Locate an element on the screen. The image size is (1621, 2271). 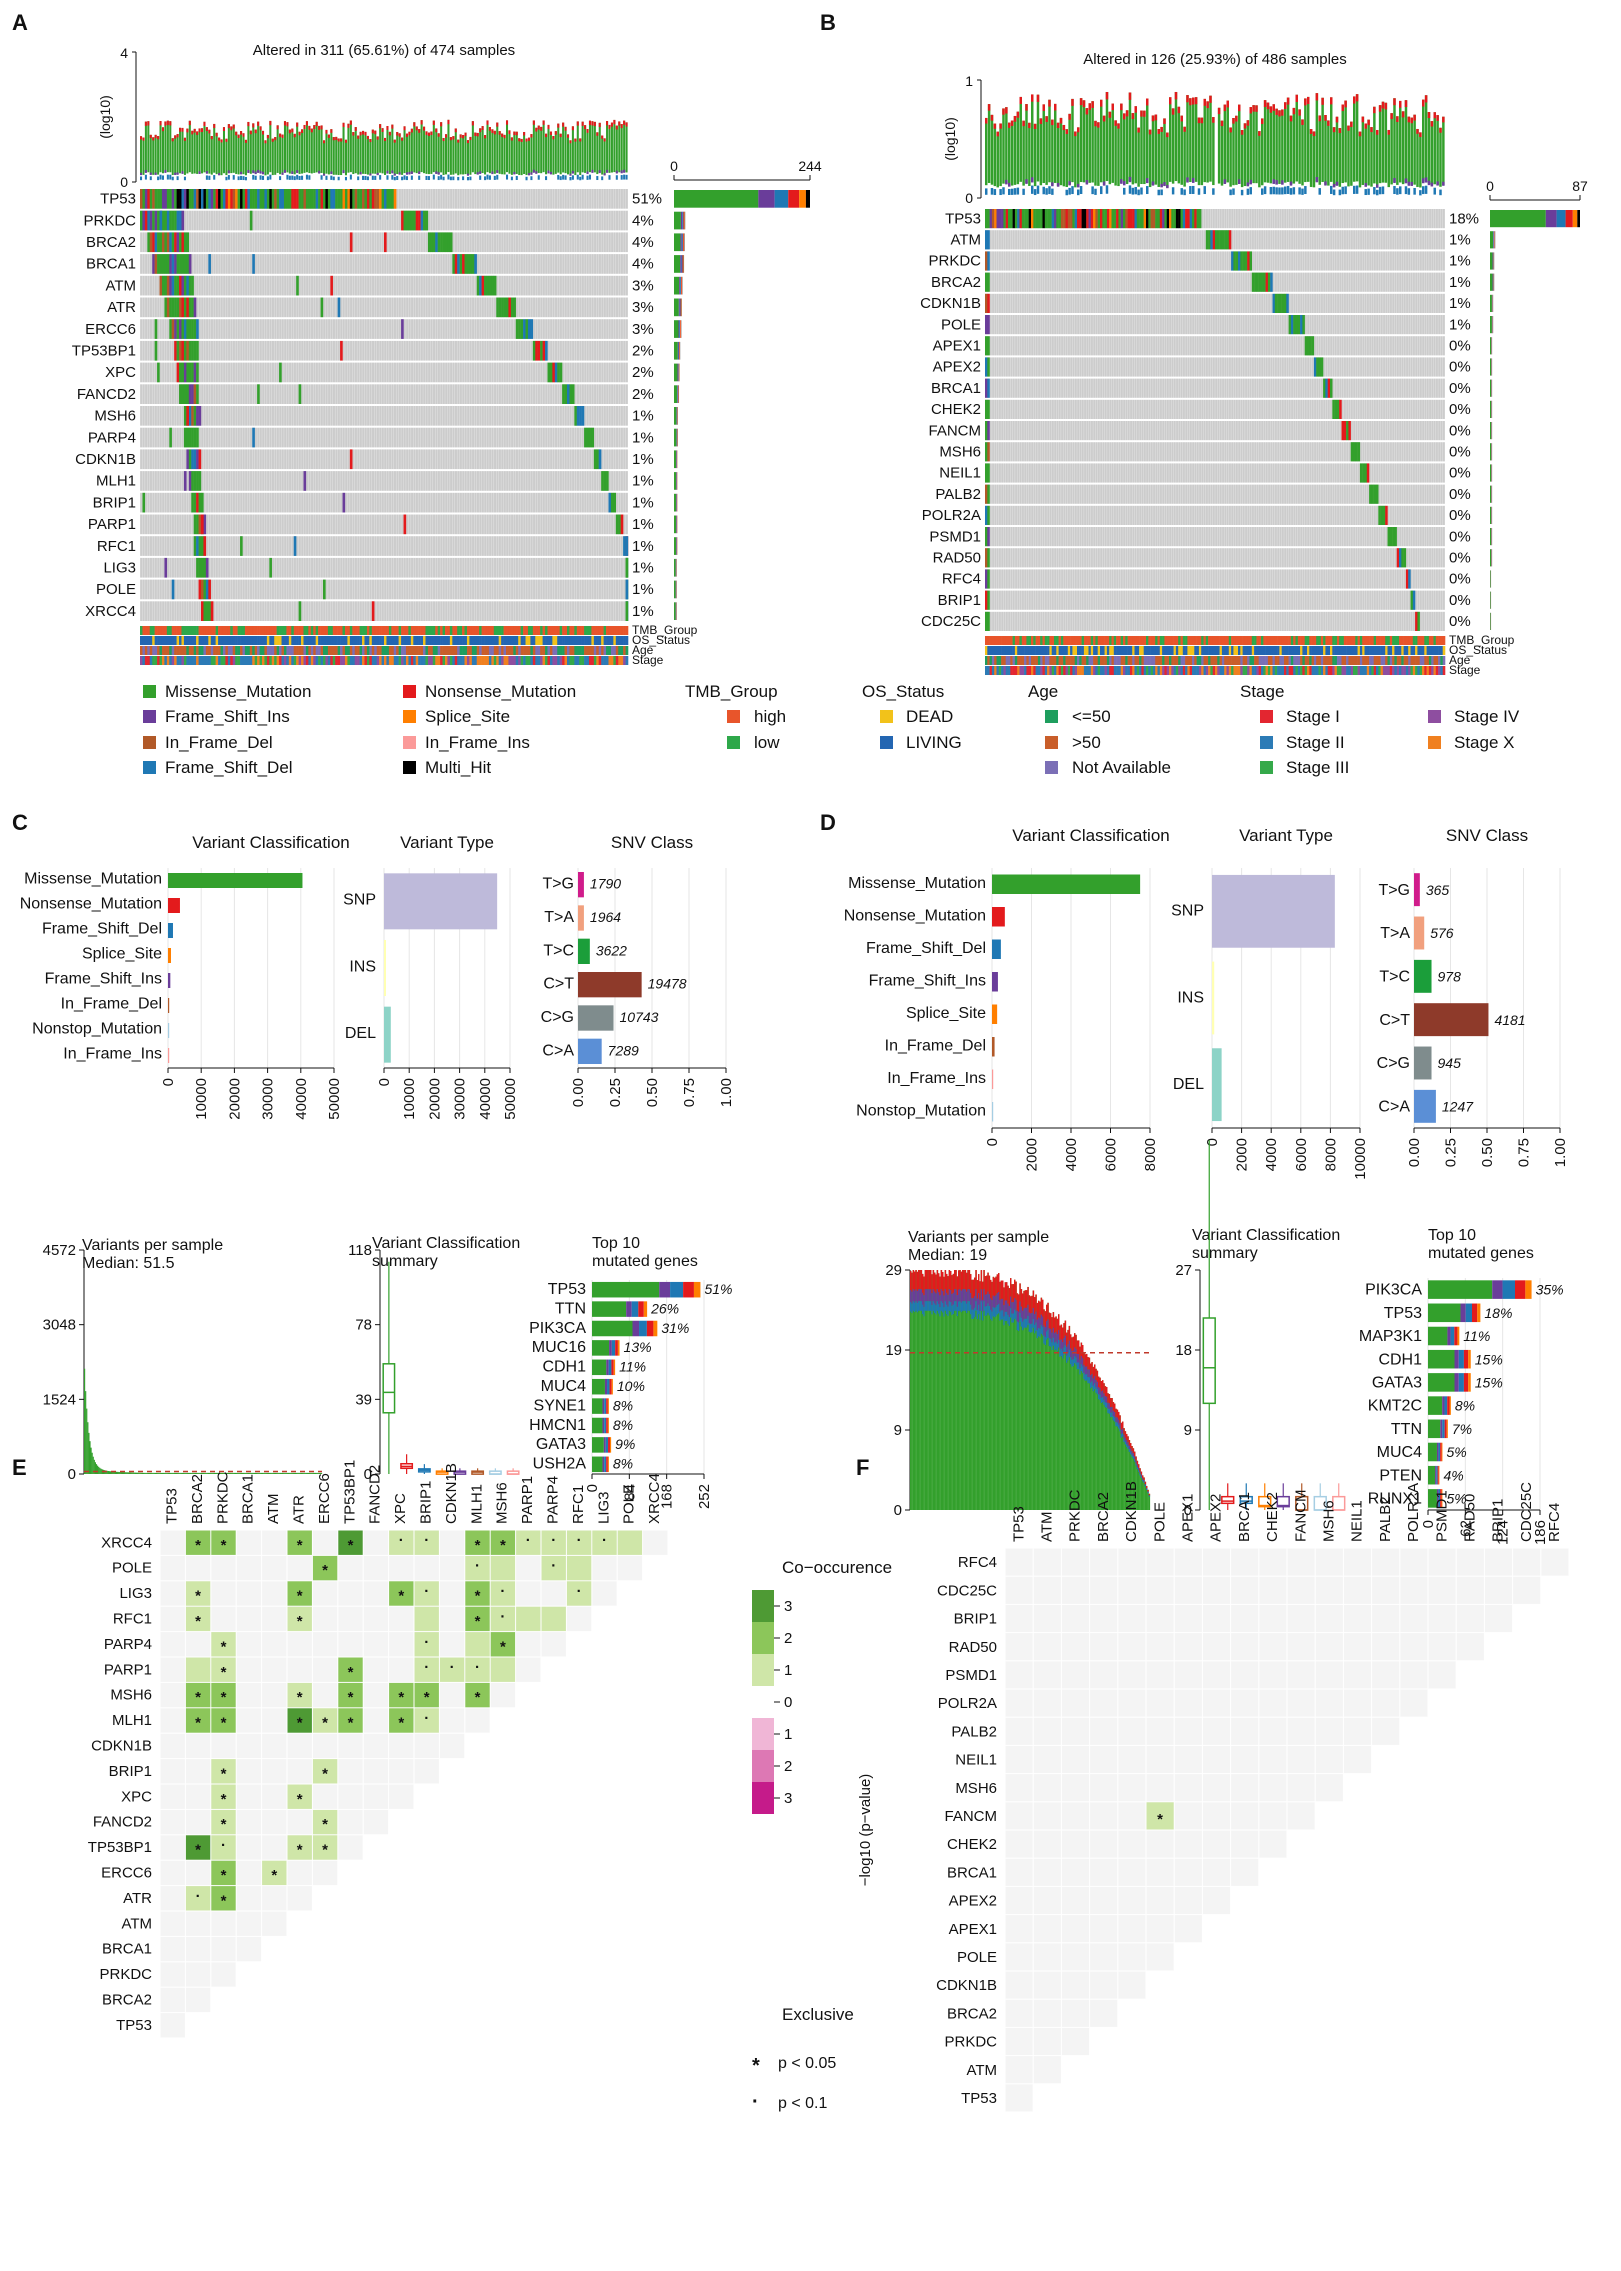
axis-tick-label: 84 is located at coordinates (629, 1492).